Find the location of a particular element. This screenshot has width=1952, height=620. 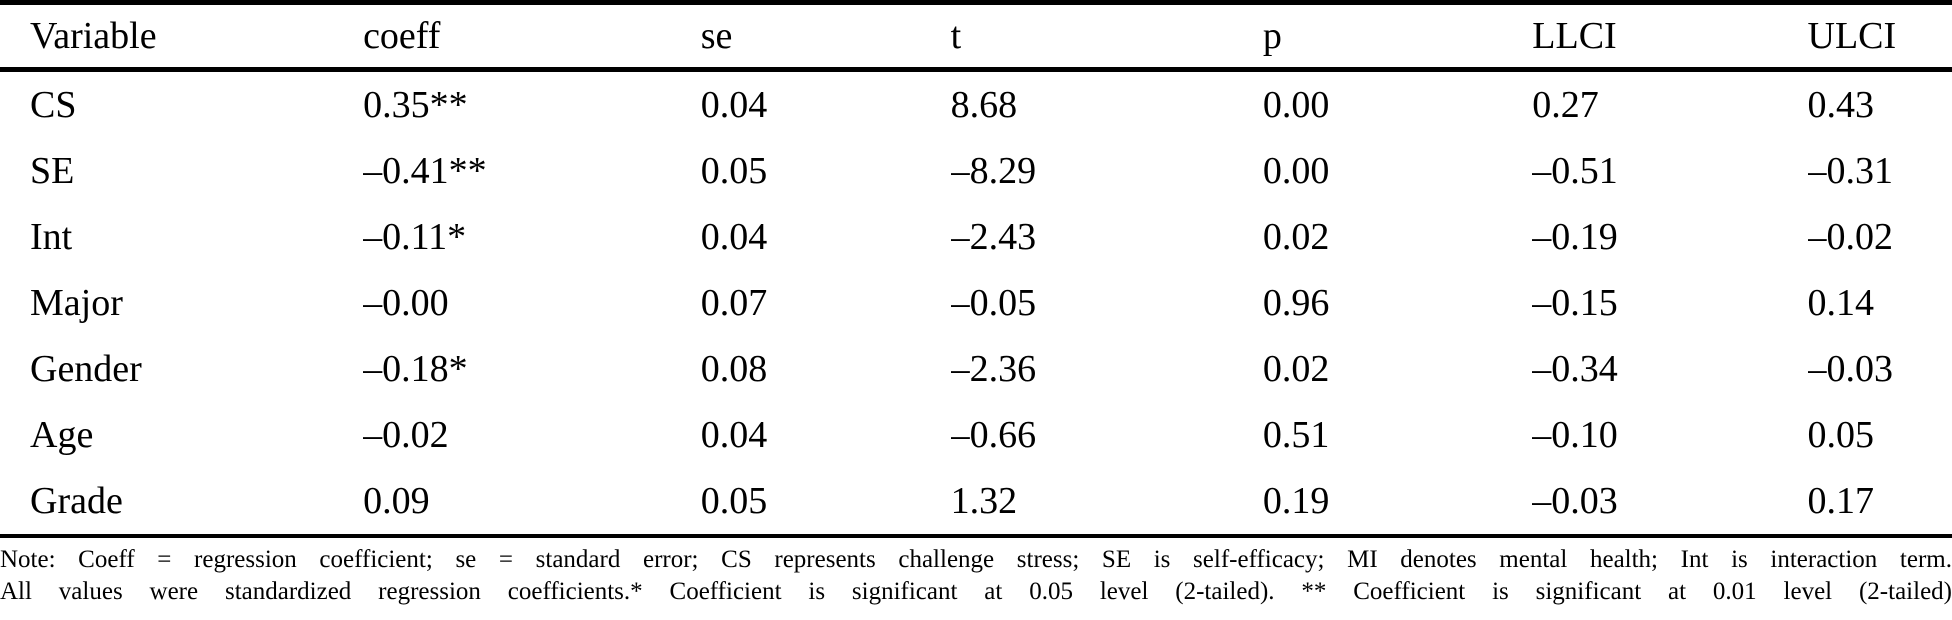

row-variable: Major is located at coordinates (76, 303).